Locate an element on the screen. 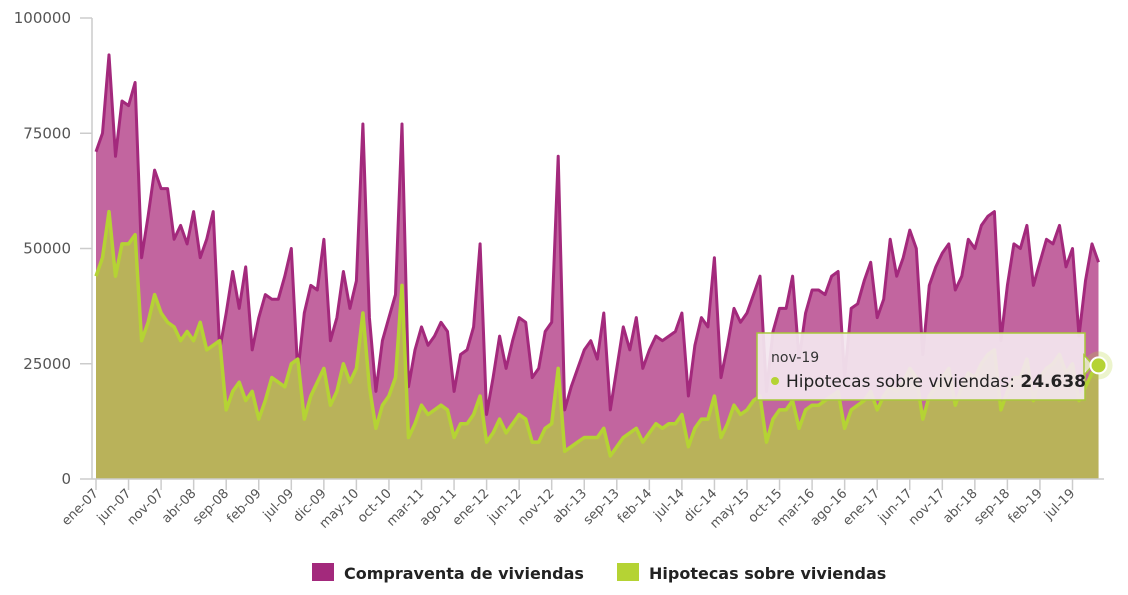 The height and width of the screenshot is (595, 1128). x-tick-label: sep-13 is located at coordinates (602, 507).